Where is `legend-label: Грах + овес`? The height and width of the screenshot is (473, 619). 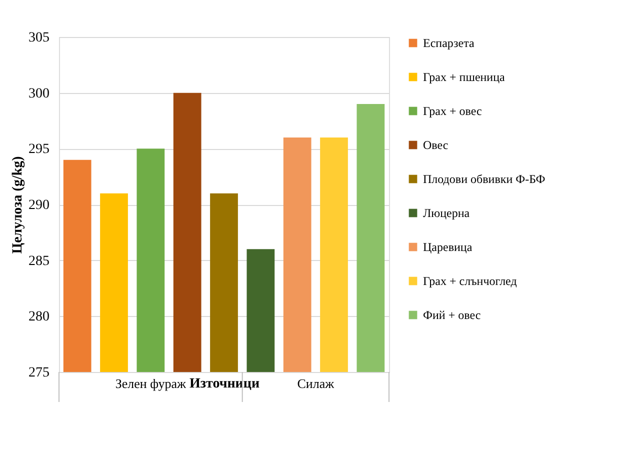 legend-label: Грах + овес is located at coordinates (452, 111).